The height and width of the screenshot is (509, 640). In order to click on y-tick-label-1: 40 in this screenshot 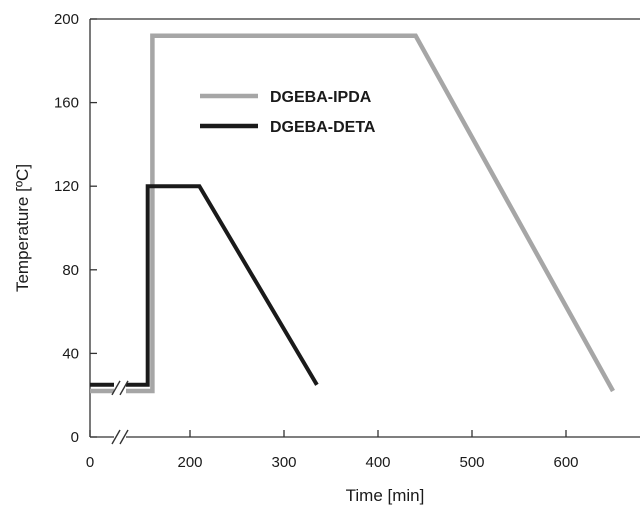, I will do `click(70, 353)`.